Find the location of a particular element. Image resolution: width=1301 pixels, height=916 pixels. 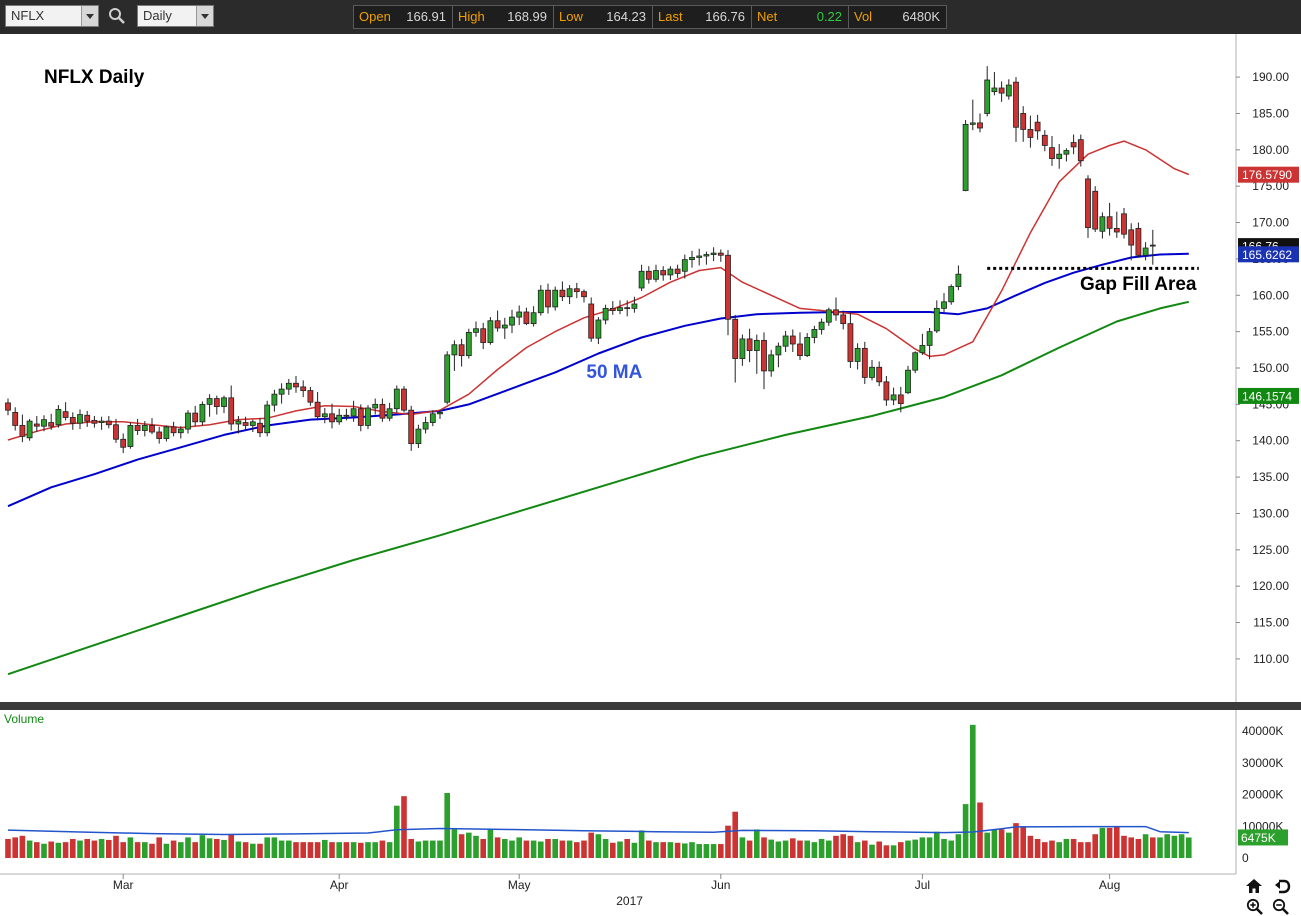

chart-controls is located at coordinates (1268, 896).